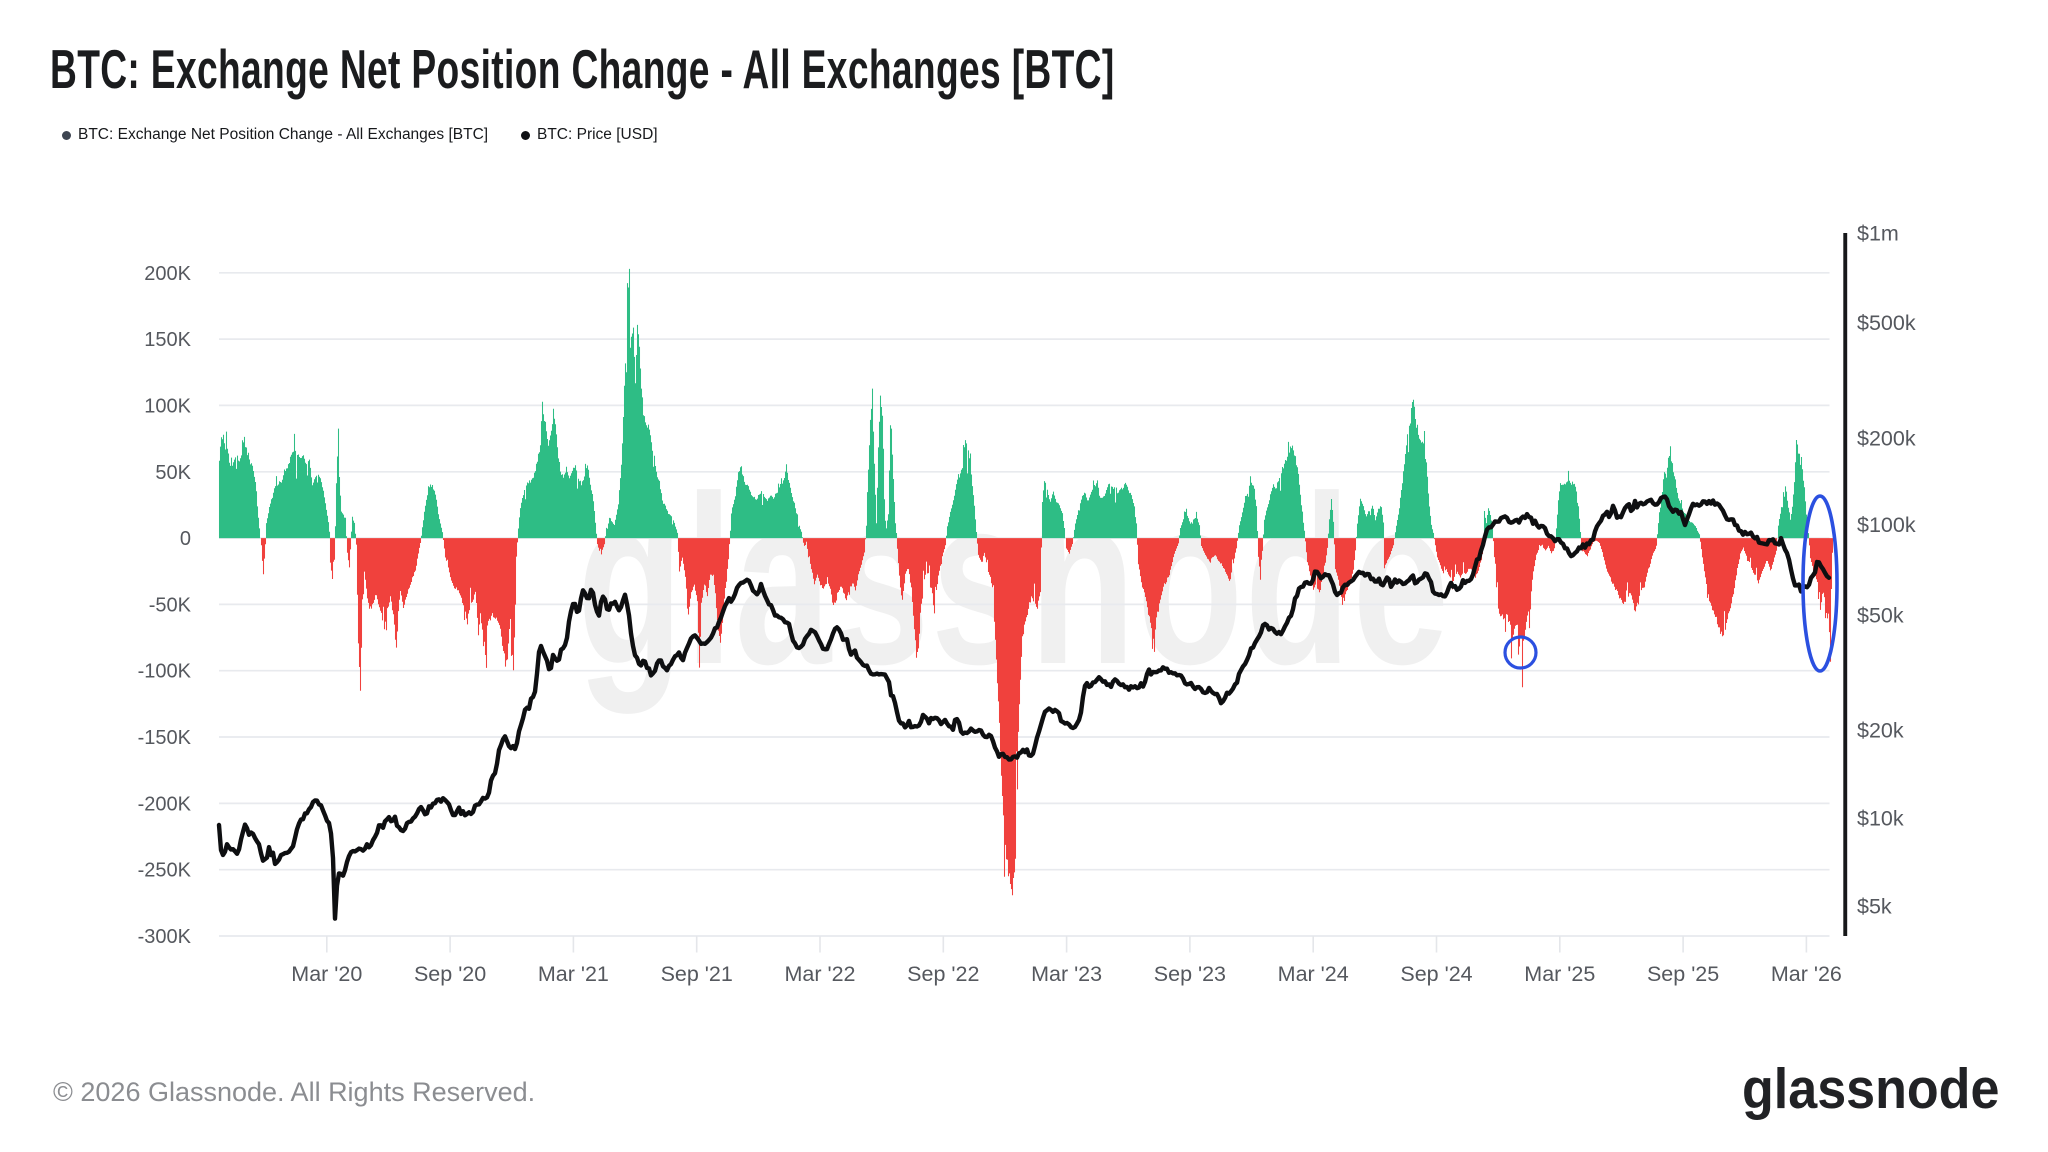 This screenshot has height=1152, width=2048. What do you see at coordinates (450, 974) in the screenshot?
I see `svg-text: Sep '20` at bounding box center [450, 974].